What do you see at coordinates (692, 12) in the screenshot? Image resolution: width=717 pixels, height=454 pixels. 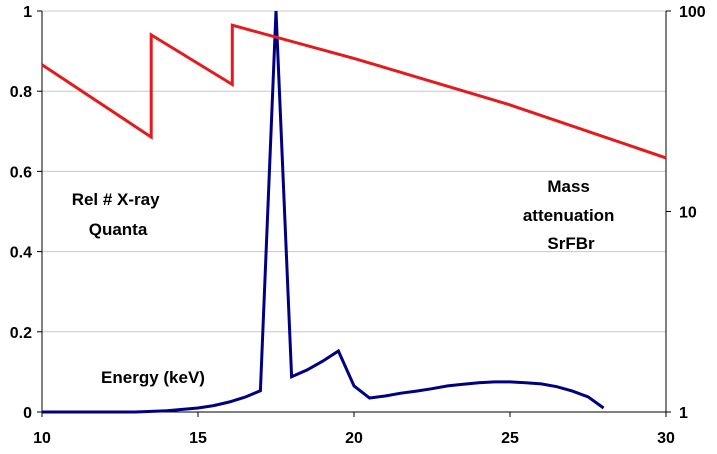 I see `y-right-tick-label: 100` at bounding box center [692, 12].